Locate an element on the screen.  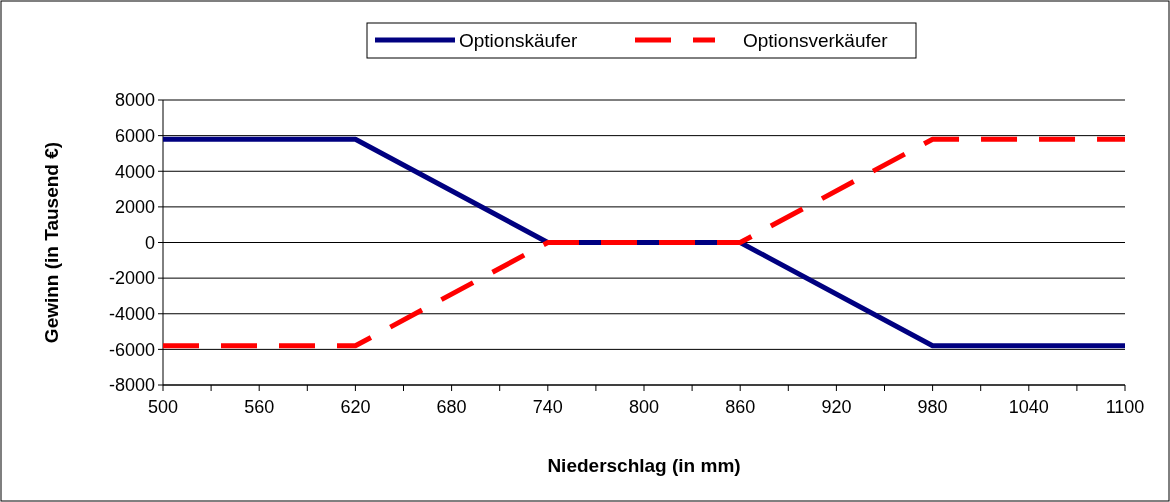
x-tick-label: 740 is located at coordinates (547, 407).